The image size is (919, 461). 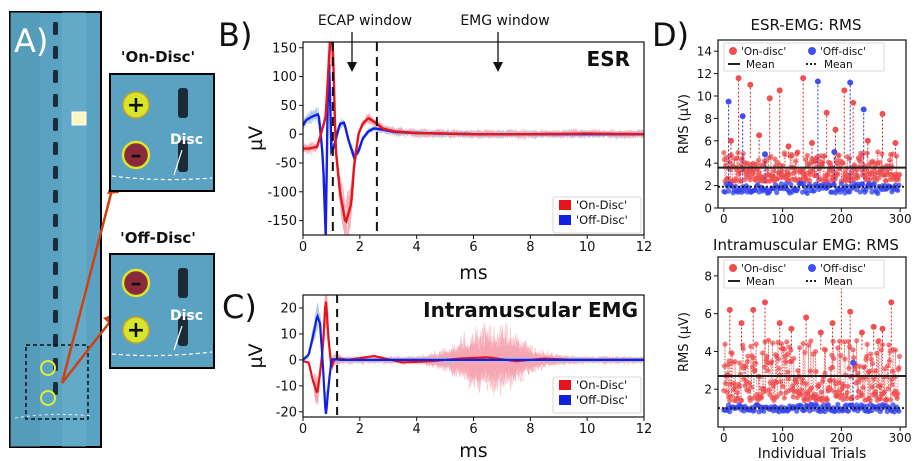 What do you see at coordinates (473, 450) in the screenshot?
I see `x-axis-label: ms` at bounding box center [473, 450].